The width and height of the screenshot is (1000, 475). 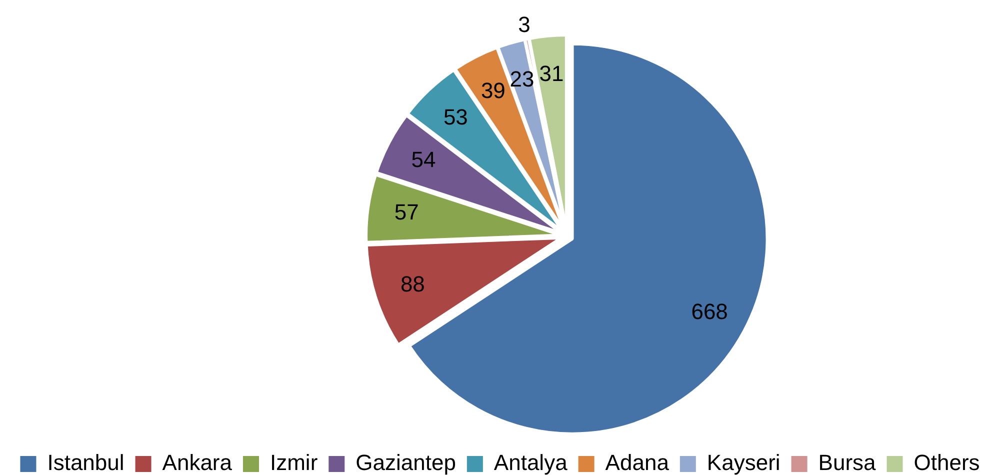 What do you see at coordinates (412, 283) in the screenshot?
I see `data-label: 88` at bounding box center [412, 283].